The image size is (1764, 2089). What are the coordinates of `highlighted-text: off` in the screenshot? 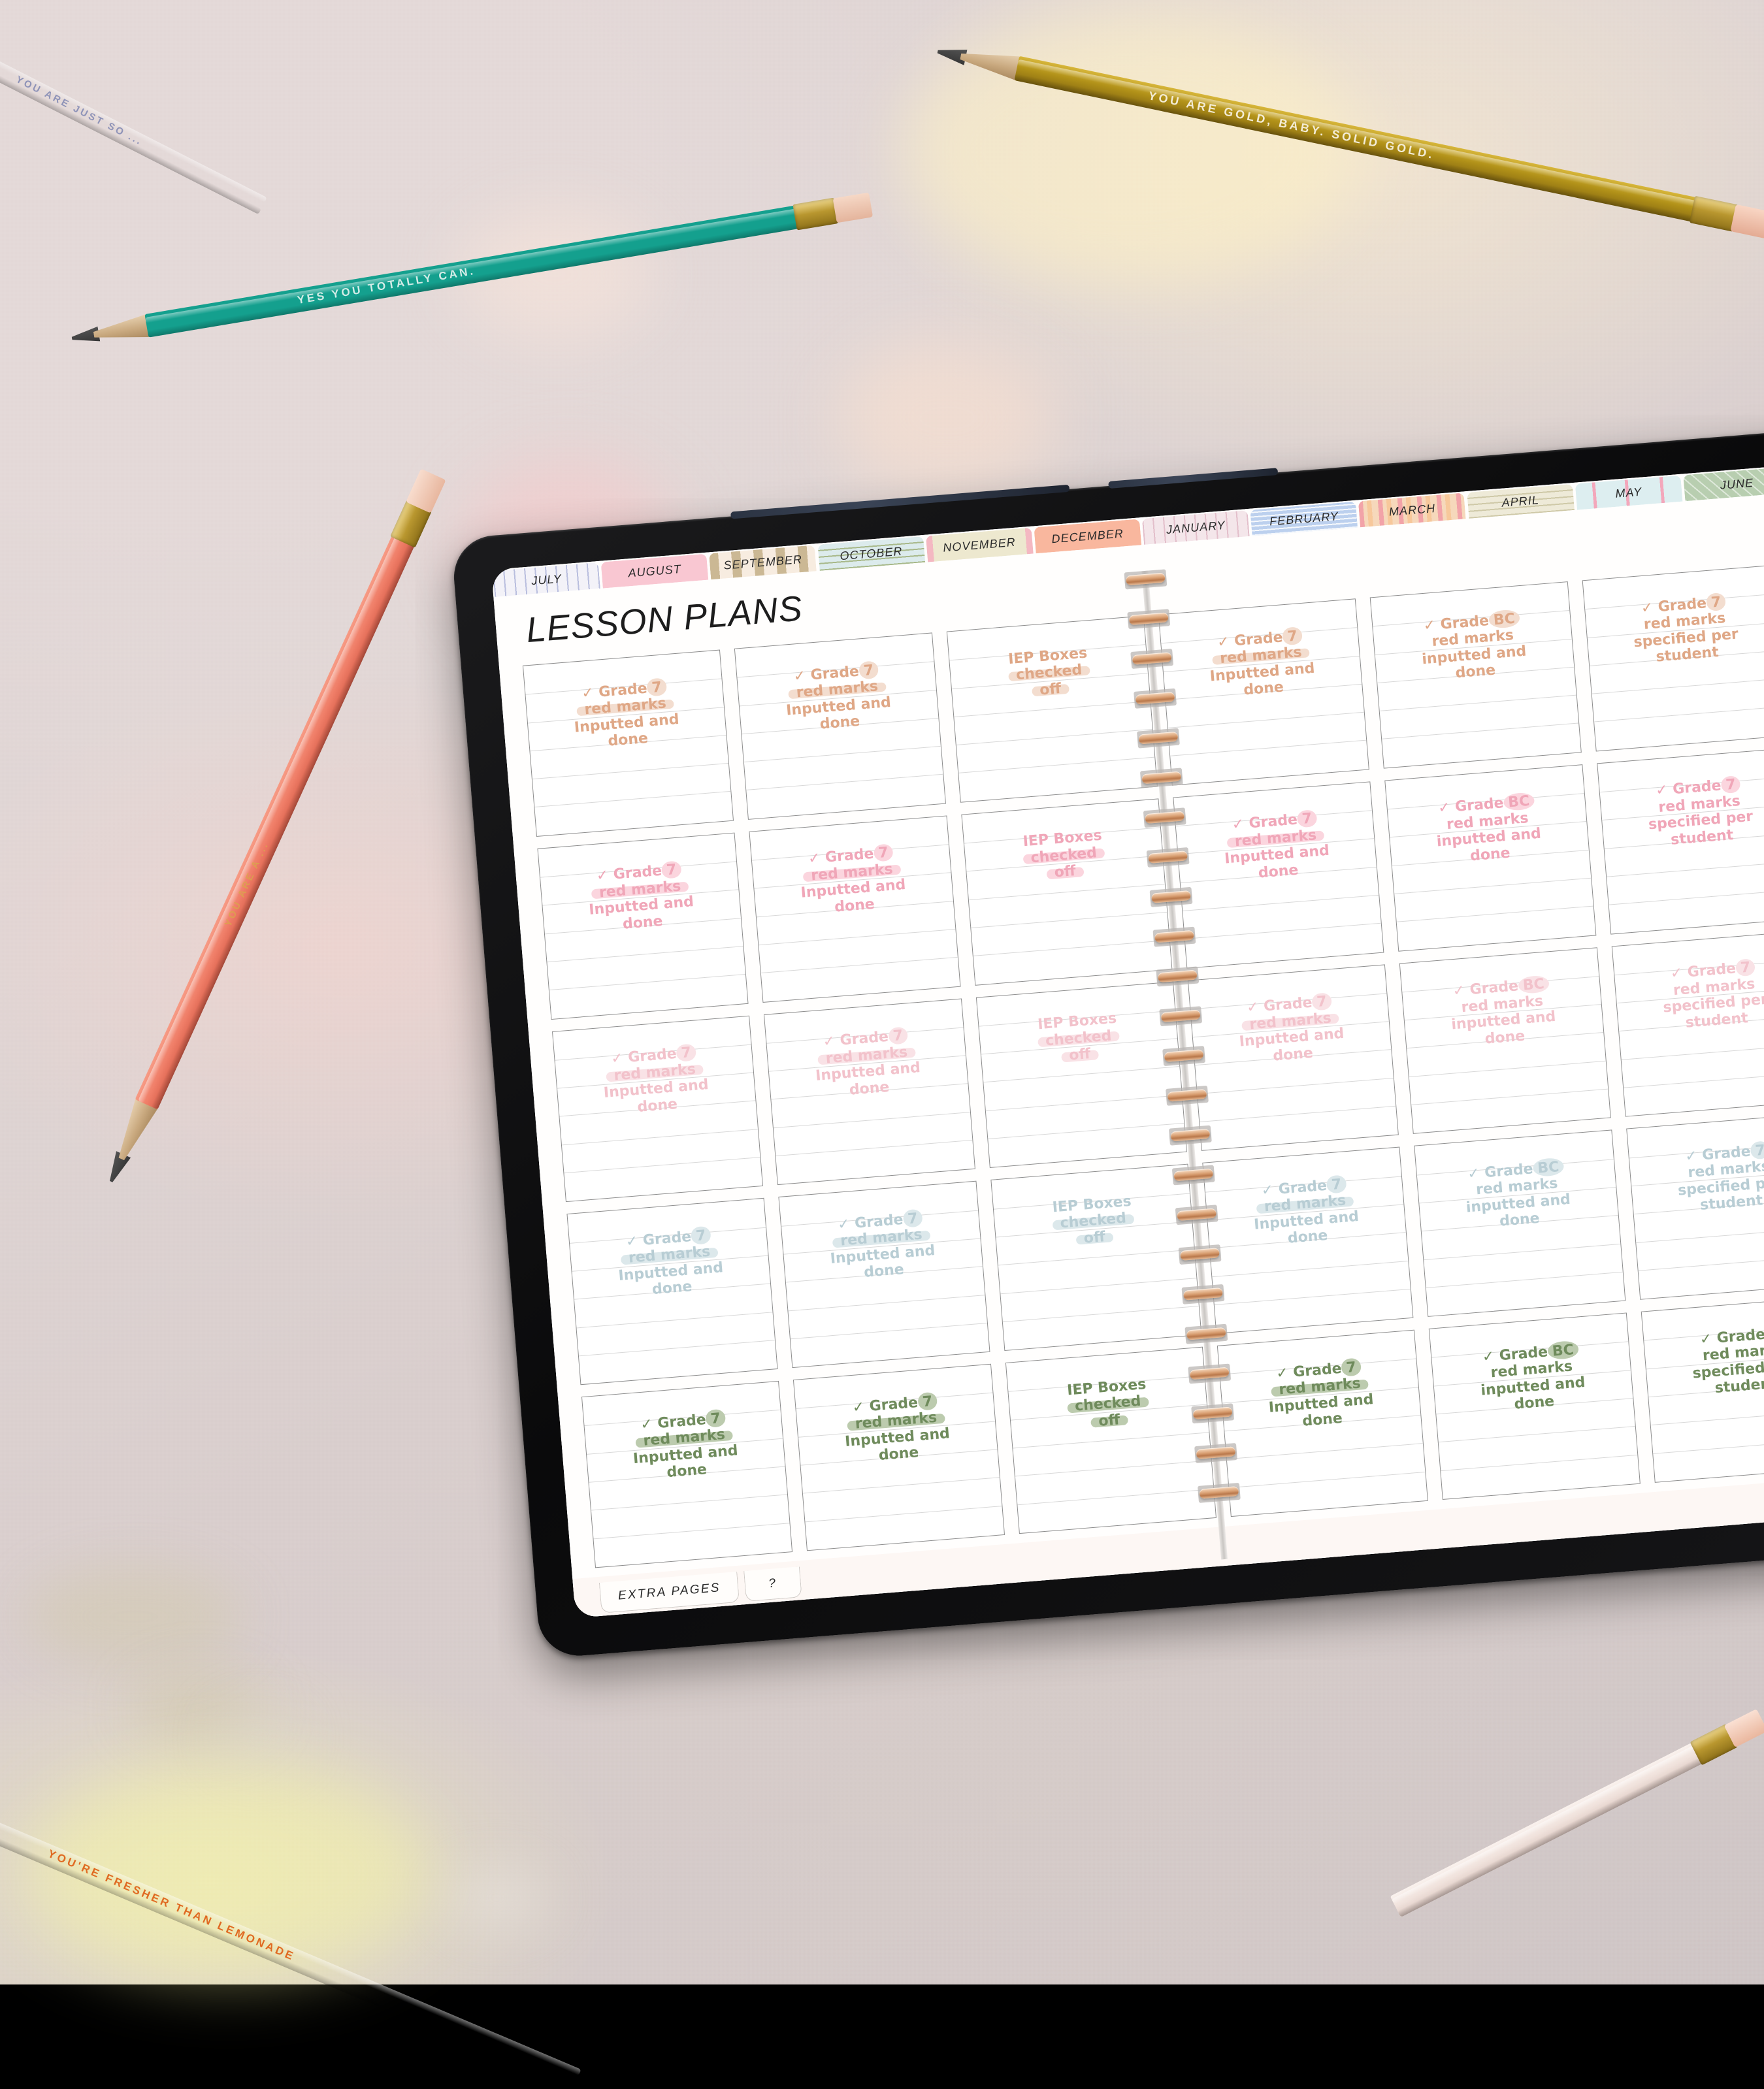 It's located at (1094, 1238).